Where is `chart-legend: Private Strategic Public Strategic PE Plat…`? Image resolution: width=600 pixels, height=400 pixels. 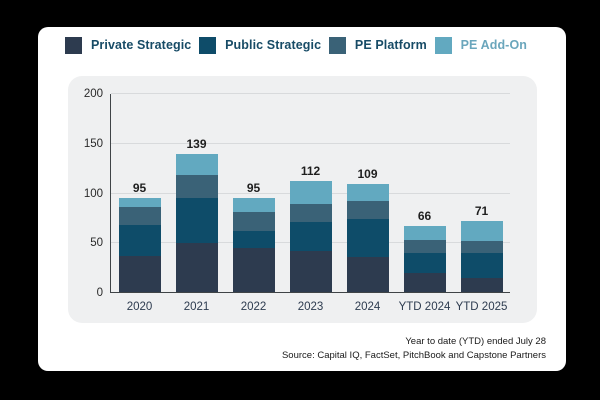
chart-legend: Private Strategic Public Strategic PE Plat… is located at coordinates (296, 45).